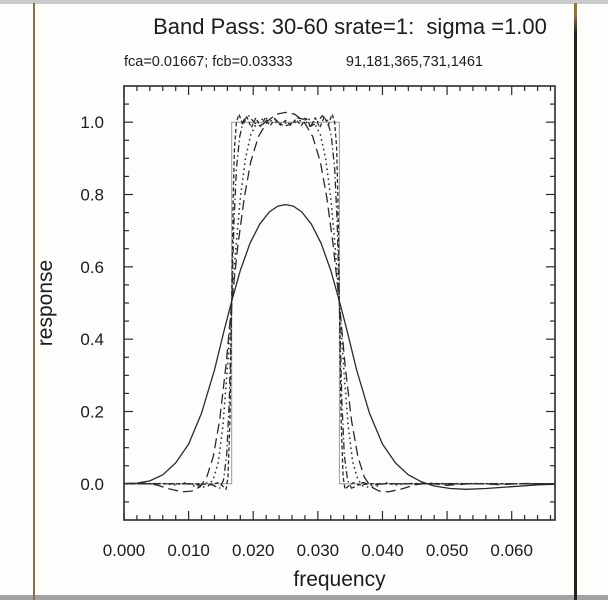 This screenshot has height=600, width=608. Describe the element at coordinates (92, 267) in the screenshot. I see `y-tick-label: 0.6` at that location.